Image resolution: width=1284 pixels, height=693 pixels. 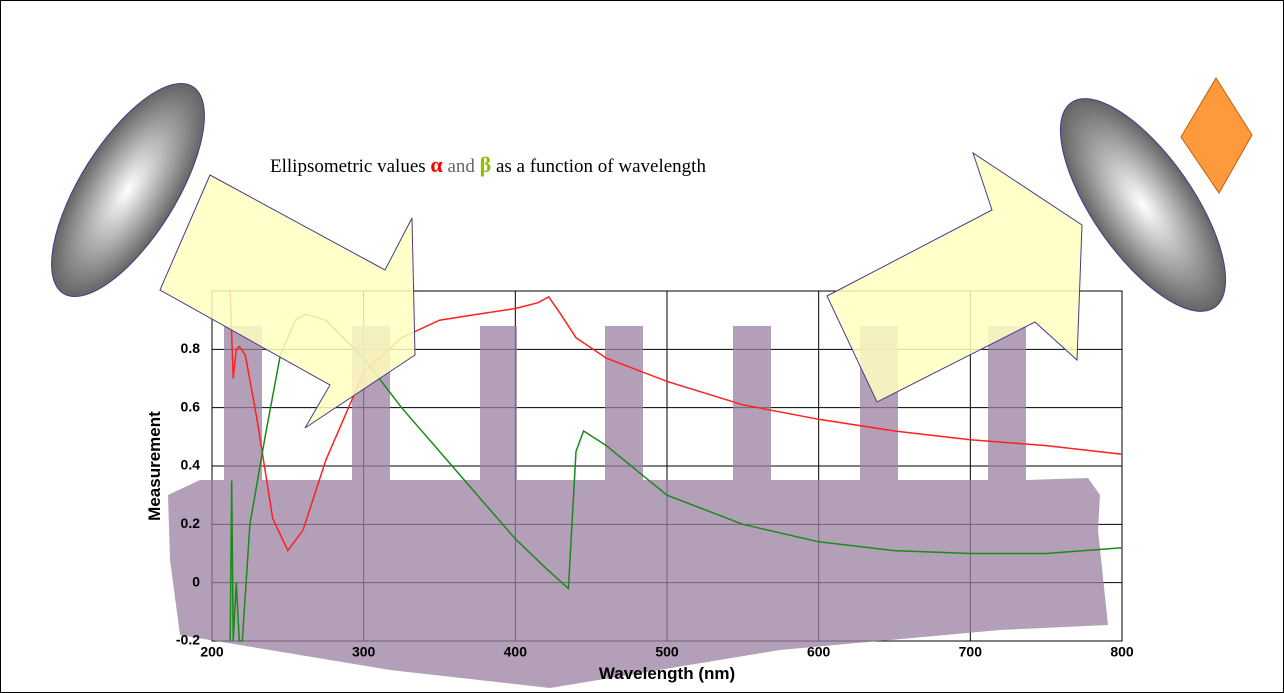 What do you see at coordinates (287, 301) in the screenshot?
I see `incident-arrow` at bounding box center [287, 301].